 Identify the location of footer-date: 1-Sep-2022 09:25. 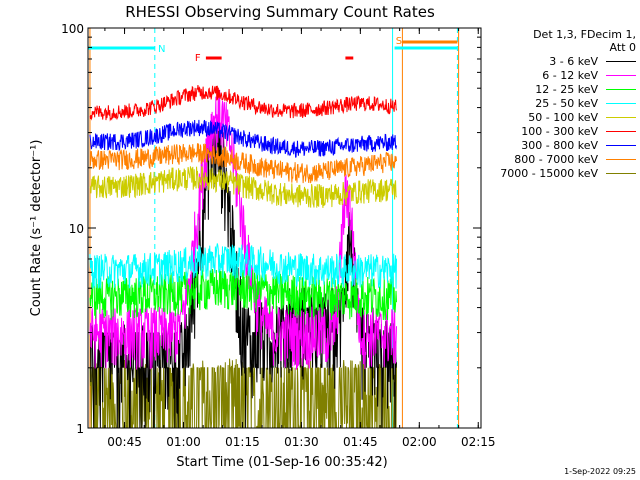
(600, 471).